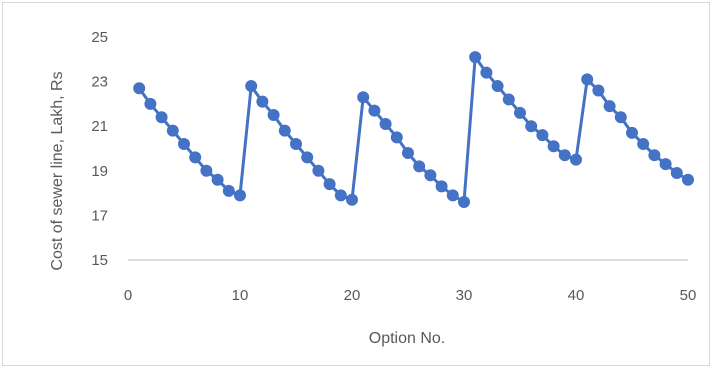 This screenshot has height=370, width=713. I want to click on x-axis-ticks: 0 10 20 30 40 50, so click(410, 295).